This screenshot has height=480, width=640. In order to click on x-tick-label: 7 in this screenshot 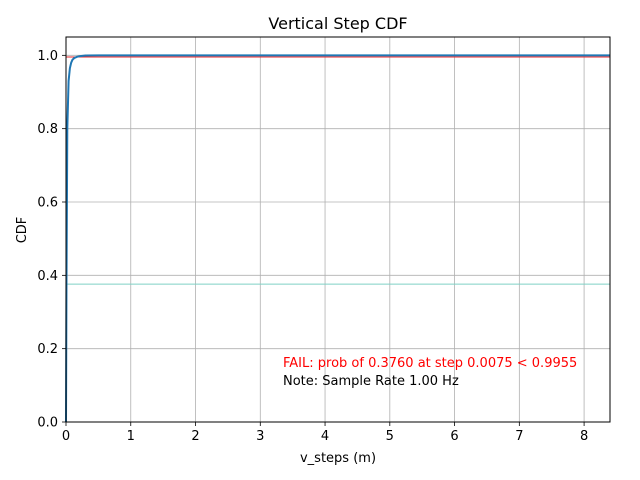, I will do `click(519, 436)`.